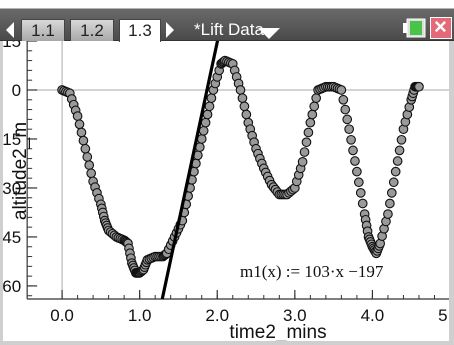 The width and height of the screenshot is (454, 345). Describe the element at coordinates (229, 29) in the screenshot. I see `document-title: *Lift Data` at that location.